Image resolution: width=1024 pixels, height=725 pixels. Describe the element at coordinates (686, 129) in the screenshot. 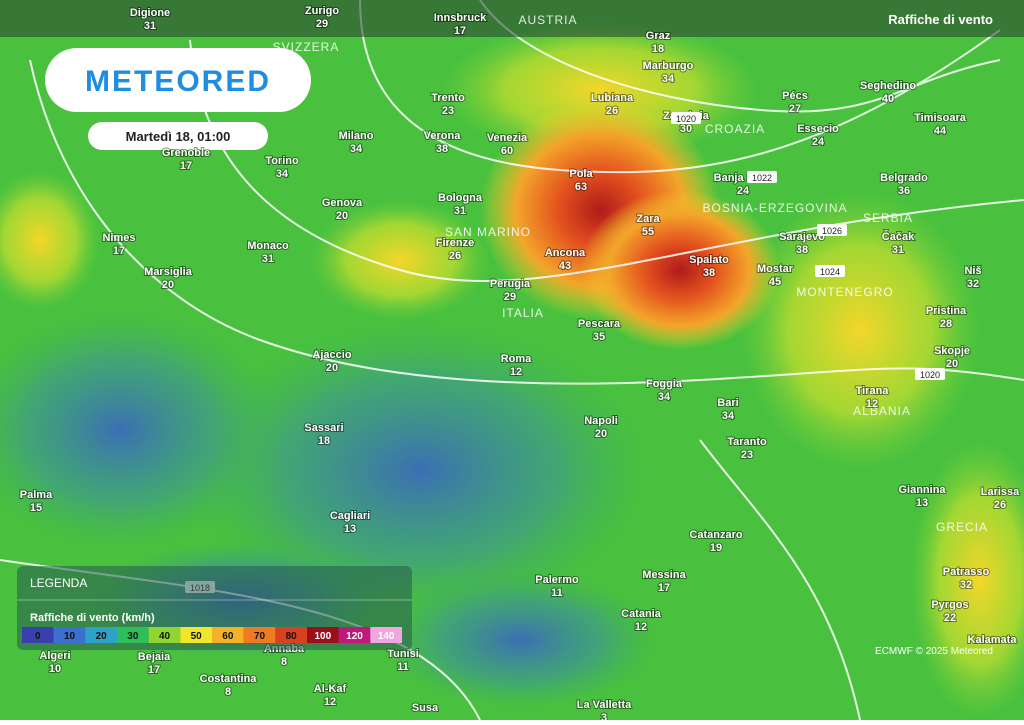

I see `city-gust: 30` at that location.